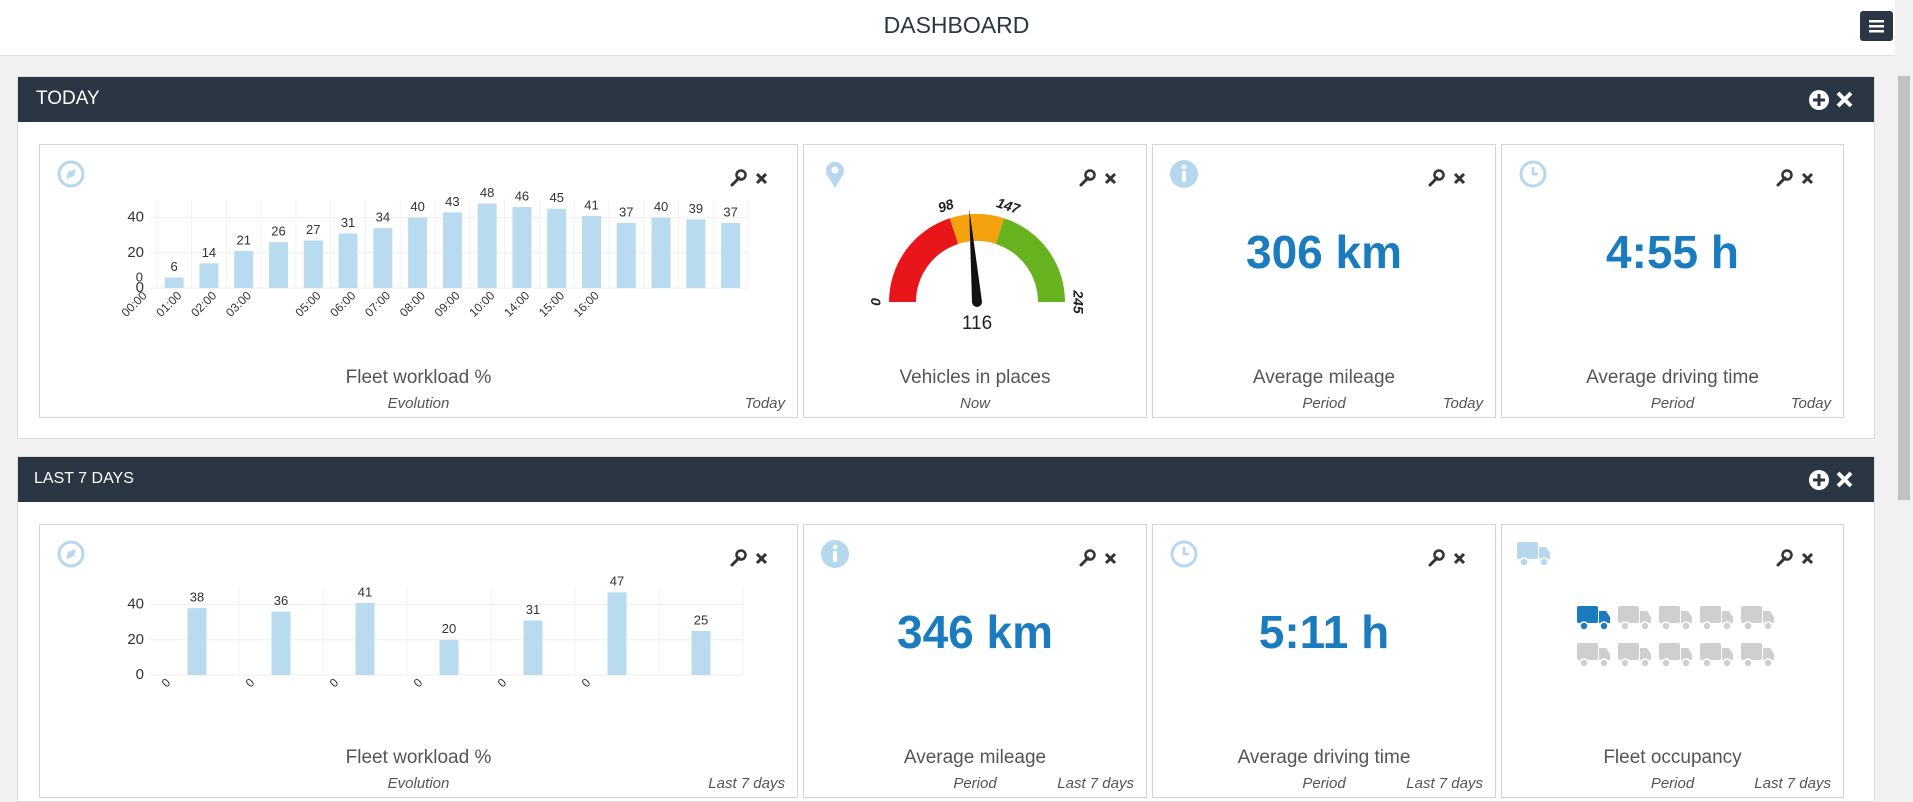  Describe the element at coordinates (84, 478) in the screenshot. I see `section-title: LAST 7 DAYS` at that location.